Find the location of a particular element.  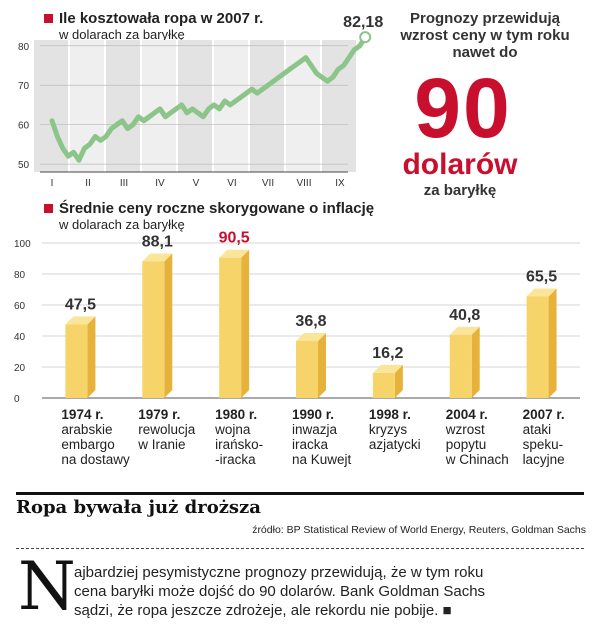

forecast-line1: Prognozy przewidują is located at coordinates (484, 18).